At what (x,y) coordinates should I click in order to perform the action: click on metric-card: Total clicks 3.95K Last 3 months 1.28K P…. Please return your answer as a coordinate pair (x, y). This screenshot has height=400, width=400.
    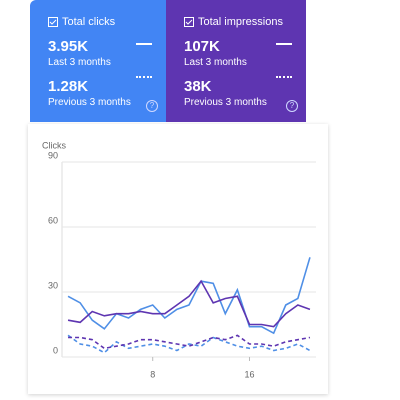
    Looking at the image, I should click on (98, 61).